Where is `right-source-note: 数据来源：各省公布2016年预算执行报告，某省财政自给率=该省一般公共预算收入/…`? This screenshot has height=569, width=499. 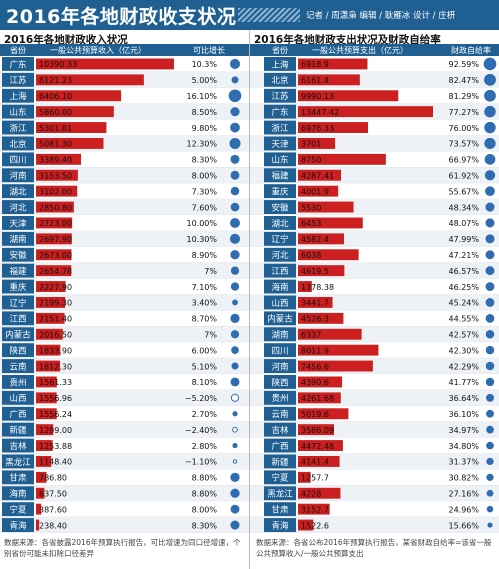 right-source-note: 数据来源：各省公布2016年预算执行报告，某省财政自给率=该省一般公共预算收入/… is located at coordinates (374, 548).